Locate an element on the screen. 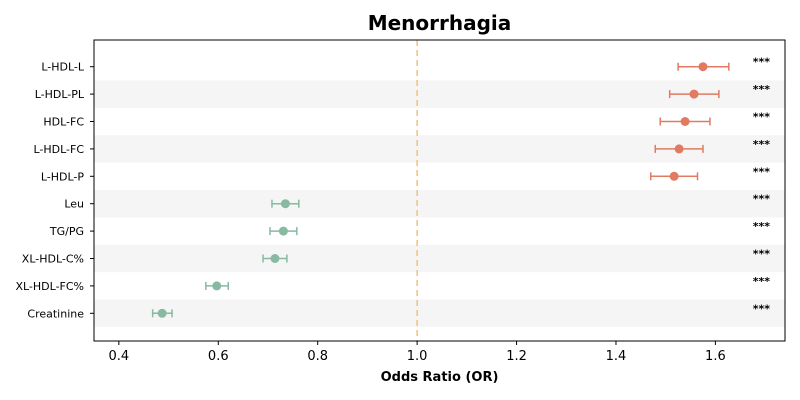 Image resolution: width=800 pixels, height=400 pixels. x-tick-label: 1.4 is located at coordinates (616, 356).